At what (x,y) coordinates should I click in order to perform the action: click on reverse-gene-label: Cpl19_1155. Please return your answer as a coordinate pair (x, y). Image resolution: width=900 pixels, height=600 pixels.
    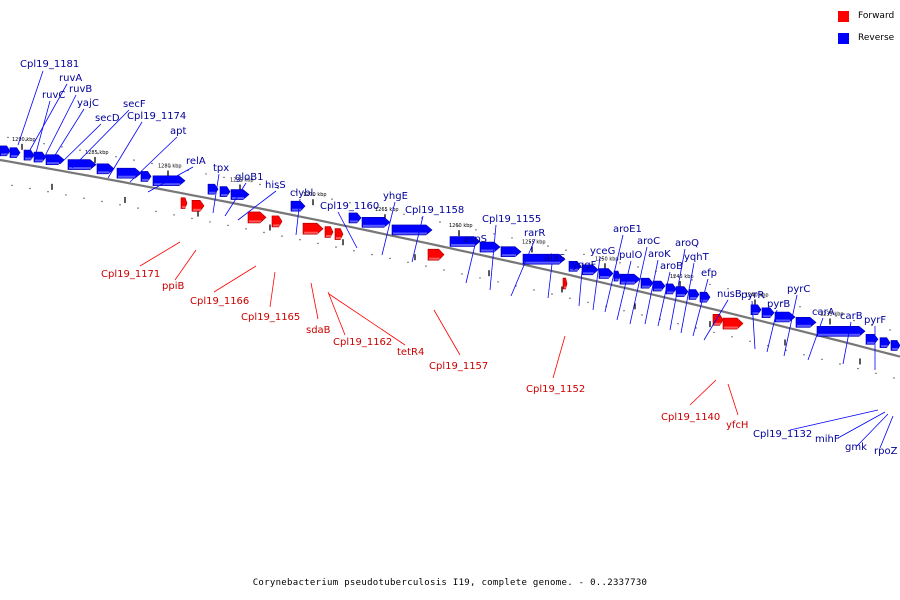
    Looking at the image, I should click on (511, 219).